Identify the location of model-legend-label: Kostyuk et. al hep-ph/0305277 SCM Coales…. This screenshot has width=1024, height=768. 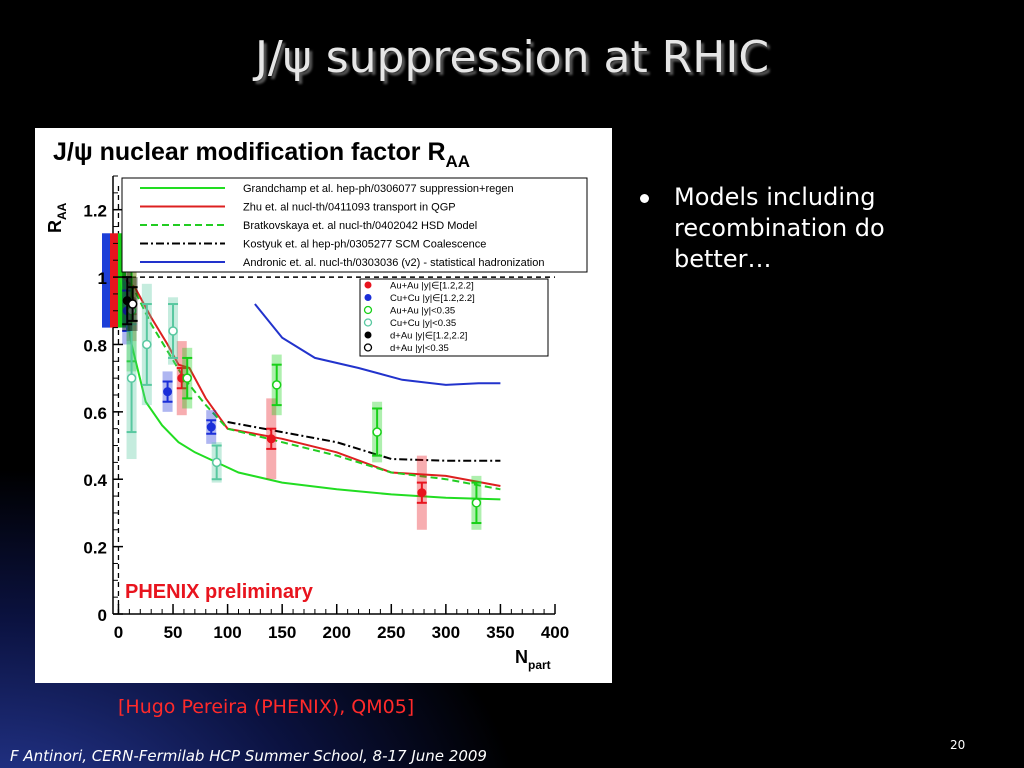
(364, 245).